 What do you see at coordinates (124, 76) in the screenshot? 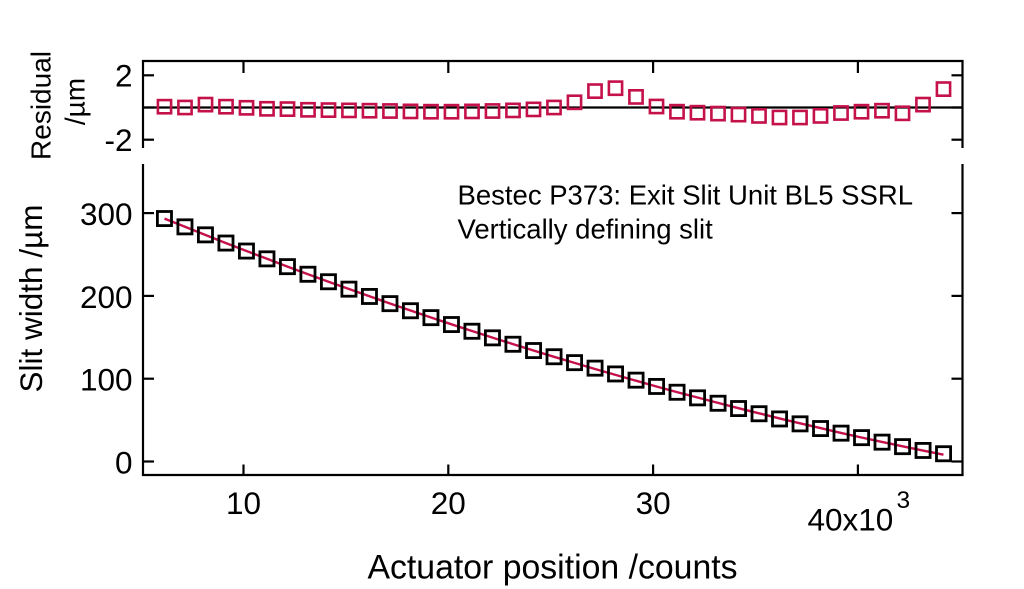
I see `svg-text: 2` at bounding box center [124, 76].